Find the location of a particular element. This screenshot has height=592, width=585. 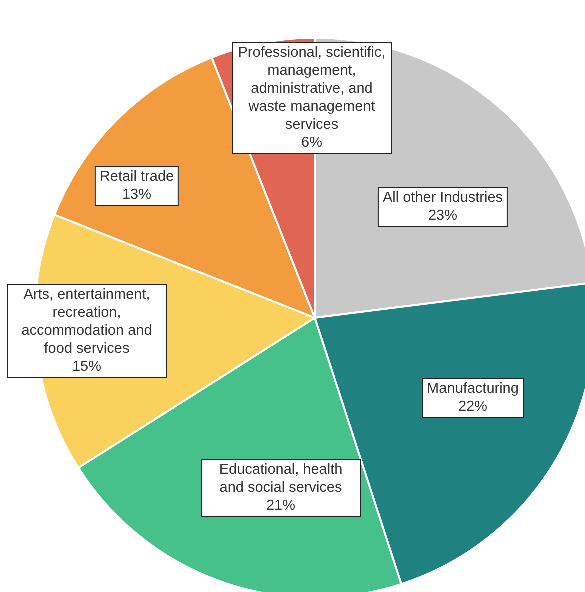

data-label: 23% is located at coordinates (443, 216).